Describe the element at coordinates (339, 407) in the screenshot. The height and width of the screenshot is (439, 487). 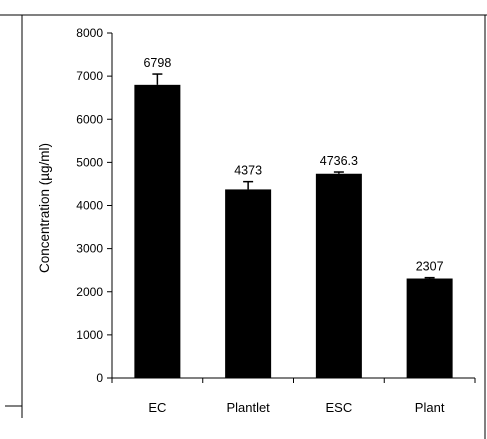
I see `x-category-label: ESC` at that location.